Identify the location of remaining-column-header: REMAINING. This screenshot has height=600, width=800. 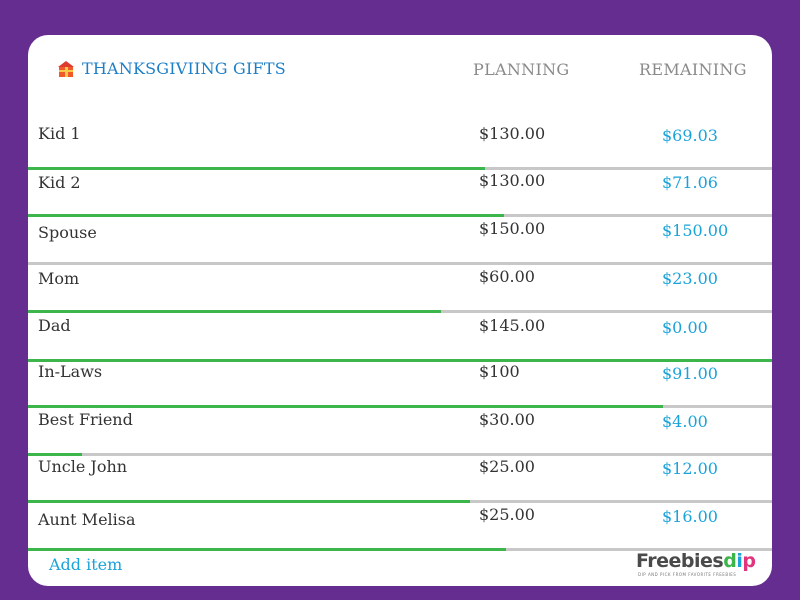
(693, 69).